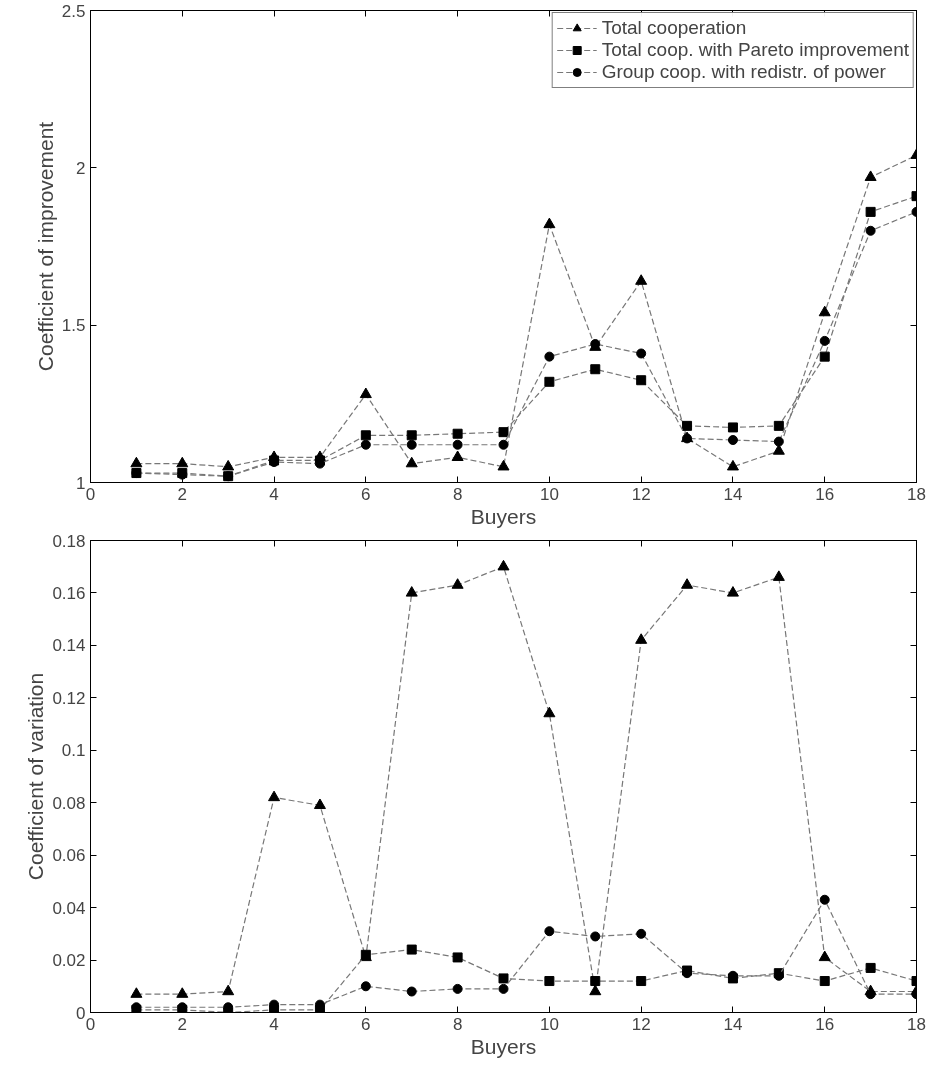  What do you see at coordinates (73, 751) in the screenshot?
I see `y-tick-label: 0.1` at bounding box center [73, 751].